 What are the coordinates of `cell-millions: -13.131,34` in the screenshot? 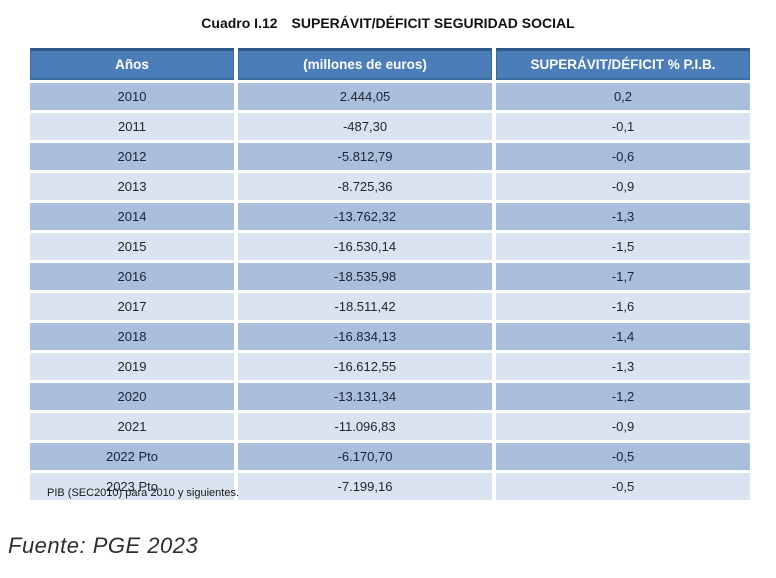 It's located at (365, 396).